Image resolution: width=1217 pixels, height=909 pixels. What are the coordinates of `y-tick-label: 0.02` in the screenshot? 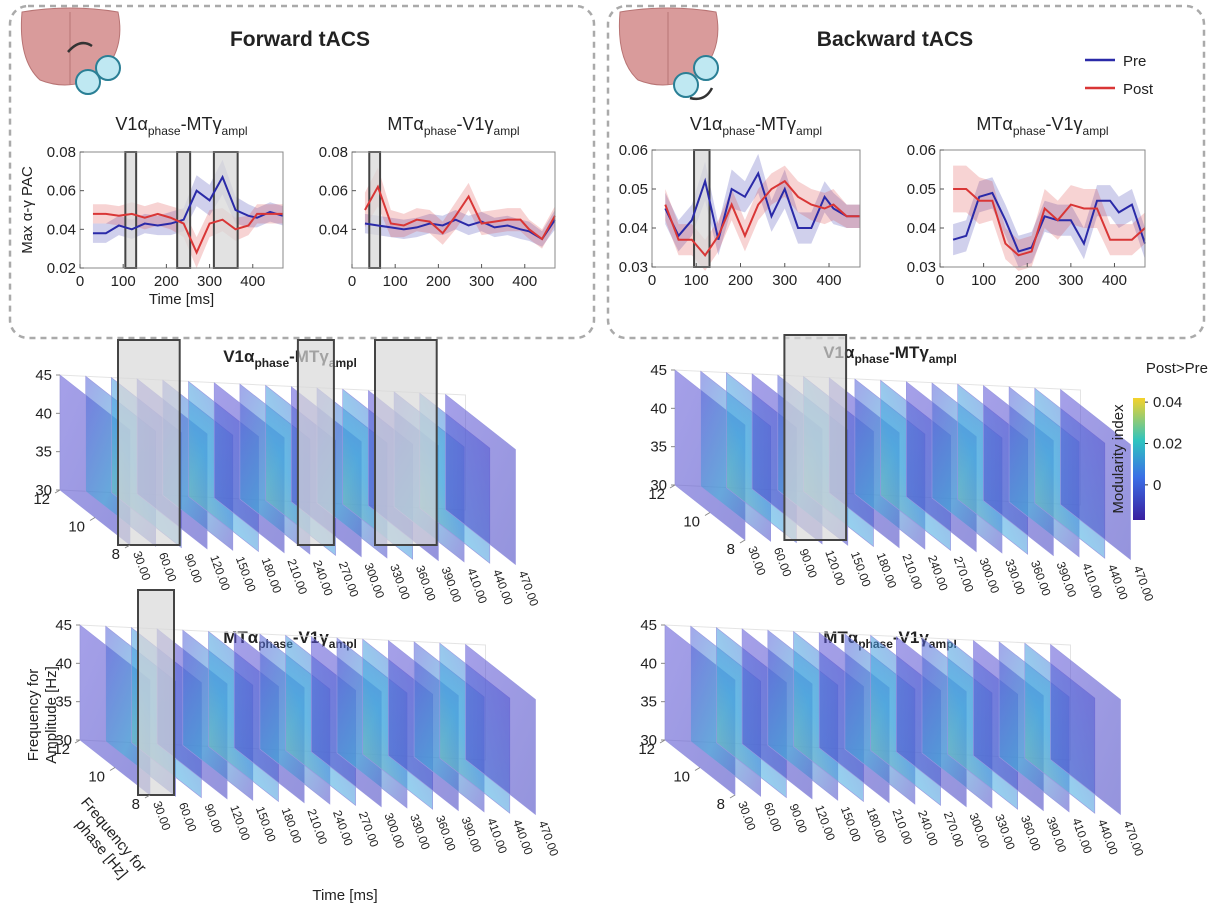 It's located at (61, 268).